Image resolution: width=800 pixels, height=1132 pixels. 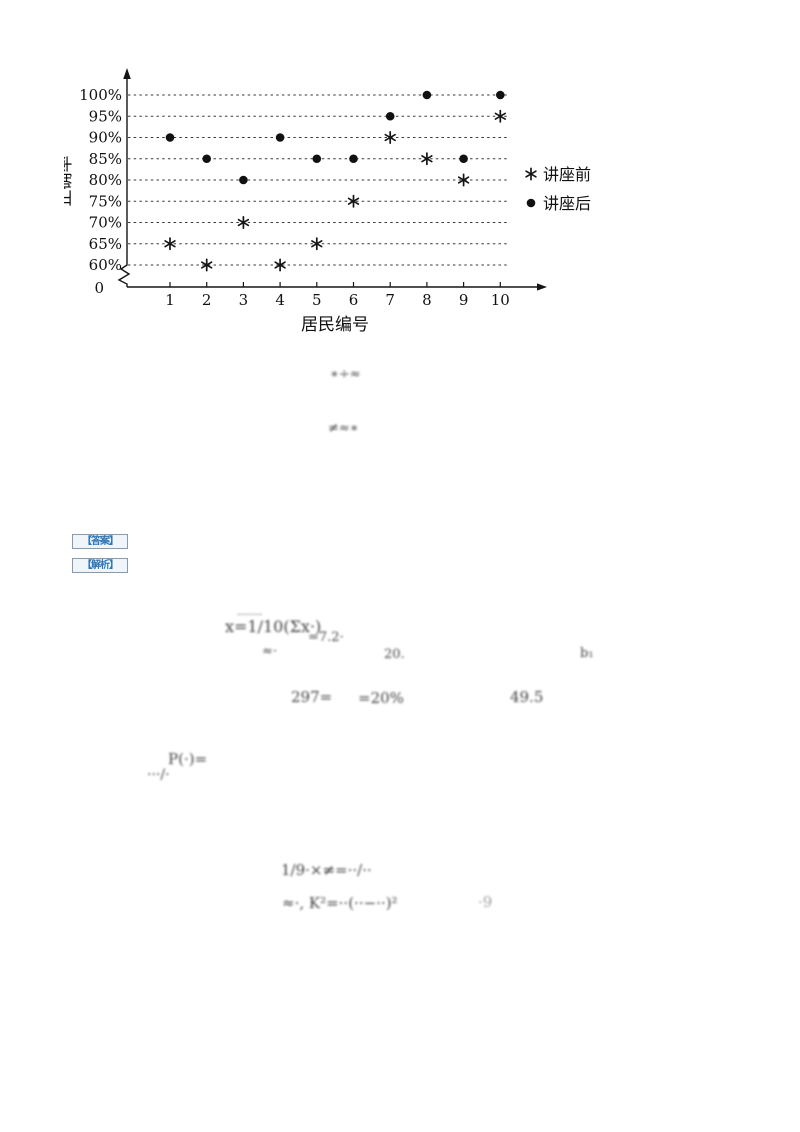 What do you see at coordinates (105, 265) in the screenshot?
I see `y-tick-label: 60%` at bounding box center [105, 265].